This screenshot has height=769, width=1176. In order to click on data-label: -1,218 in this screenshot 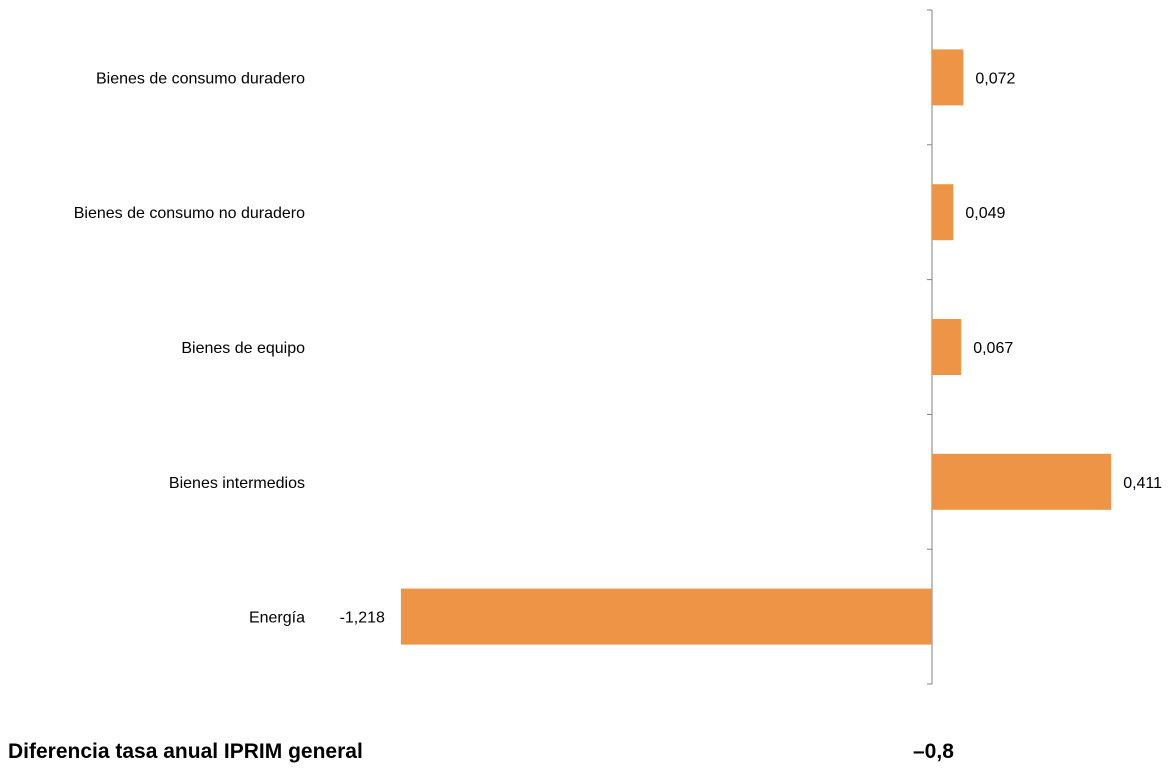, I will do `click(362, 618)`.